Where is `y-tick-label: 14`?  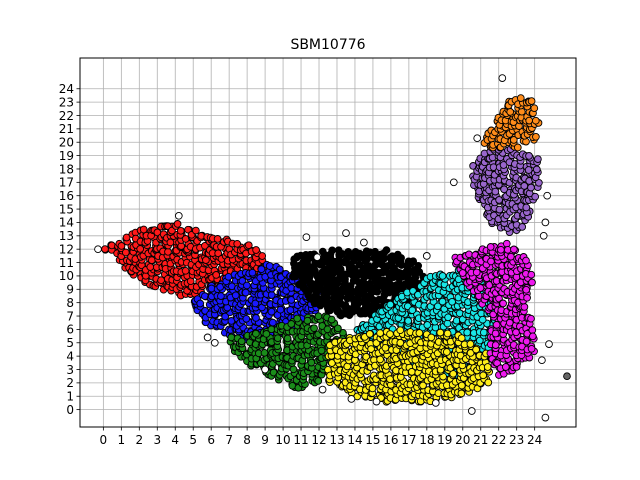
y-tick-label: 14 is located at coordinates (66, 223).